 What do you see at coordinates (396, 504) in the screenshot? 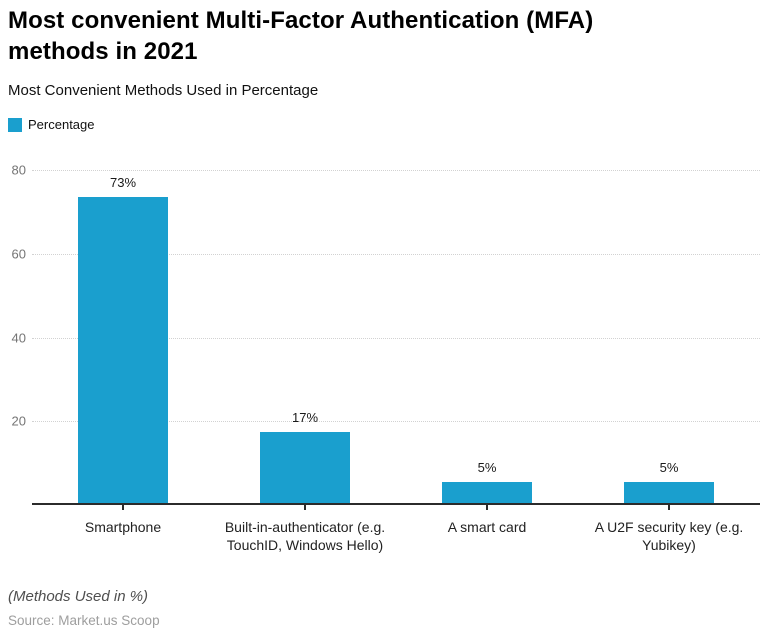
I see `x-axis-line` at bounding box center [396, 504].